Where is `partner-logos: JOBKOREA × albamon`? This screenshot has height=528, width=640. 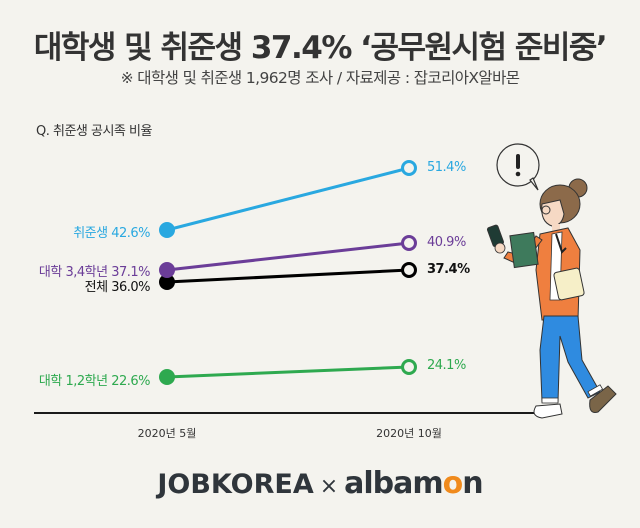
partner-logos: JOBKOREA × albamon is located at coordinates (320, 483).